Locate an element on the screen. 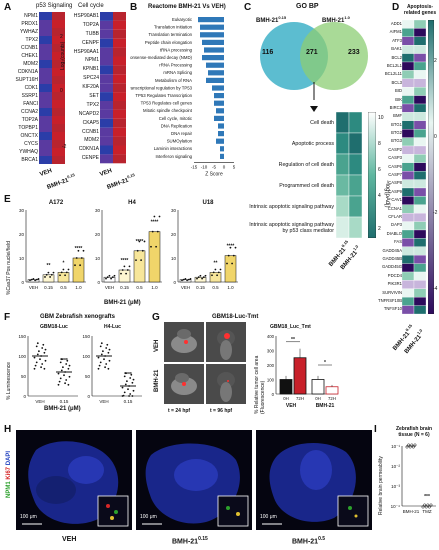 The width and height of the screenshot is (439, 550). panel-a-cb-tick-2: 0 is located at coordinates (61, 91).